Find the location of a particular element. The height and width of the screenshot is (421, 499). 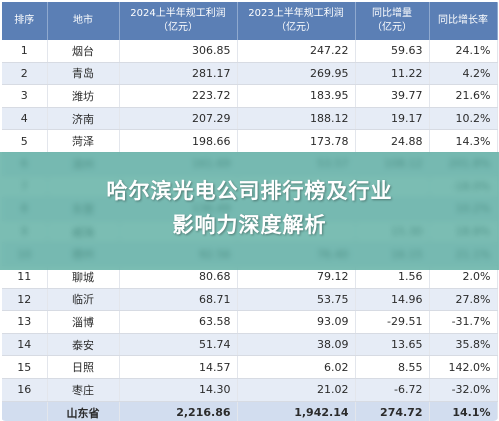

cell-yoy-rate: -31.7% is located at coordinates (463, 322).